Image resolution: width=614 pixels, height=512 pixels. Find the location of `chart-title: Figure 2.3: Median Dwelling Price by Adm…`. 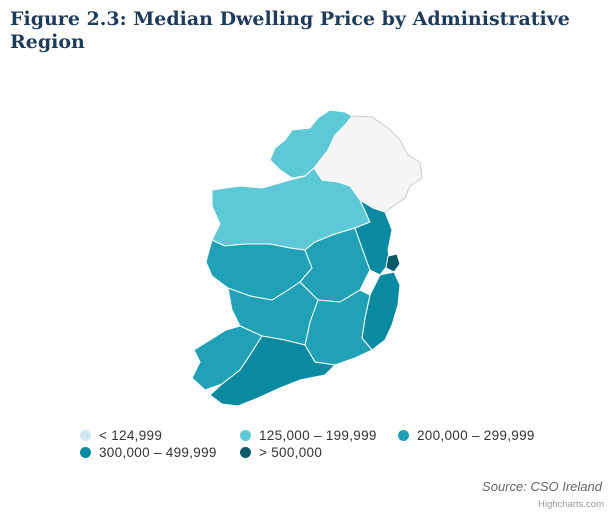

chart-title: Figure 2.3: Median Dwelling Price by Adm… is located at coordinates (290, 30).